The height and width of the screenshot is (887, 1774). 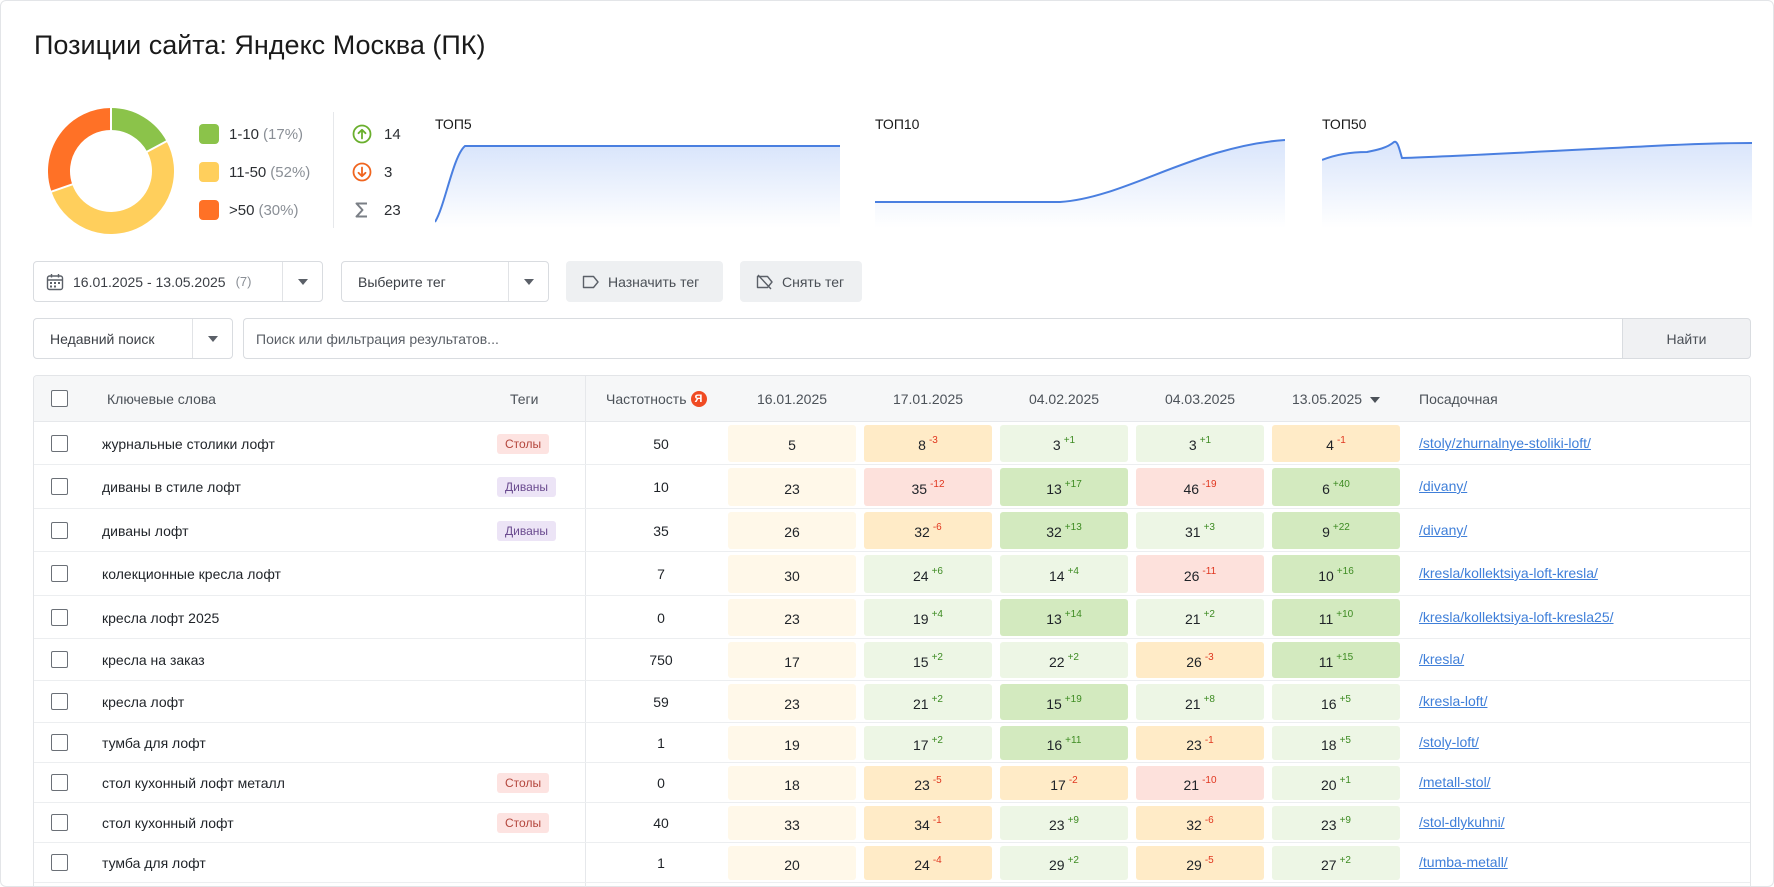 I want to click on recent-search-select: Недавний поиск, so click(x=133, y=338).